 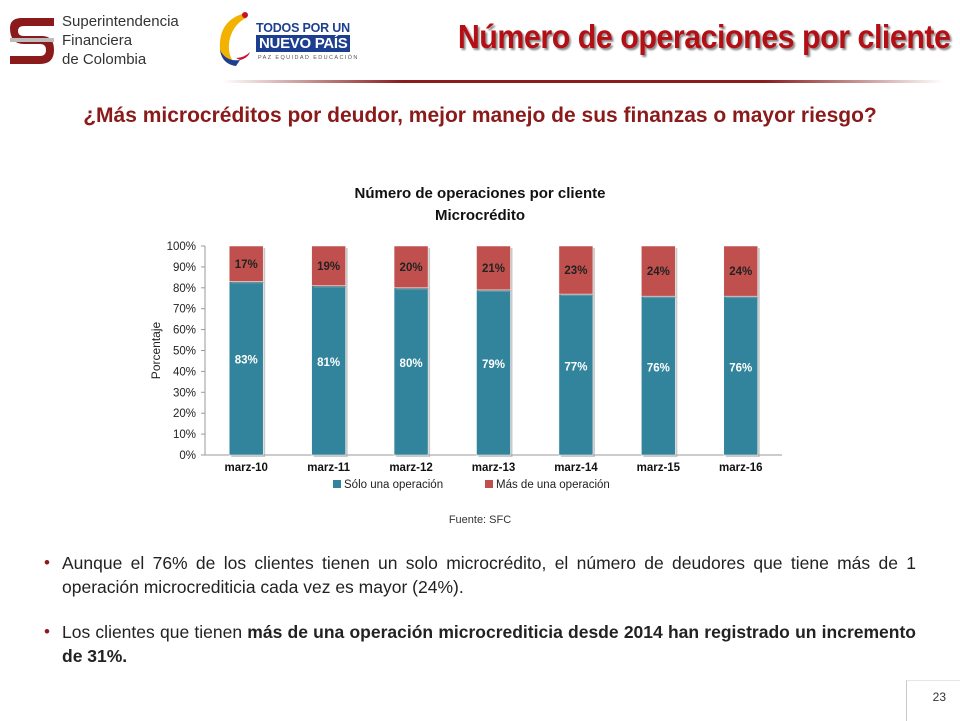 I want to click on x-tick-label: marz-14, so click(x=576, y=468).